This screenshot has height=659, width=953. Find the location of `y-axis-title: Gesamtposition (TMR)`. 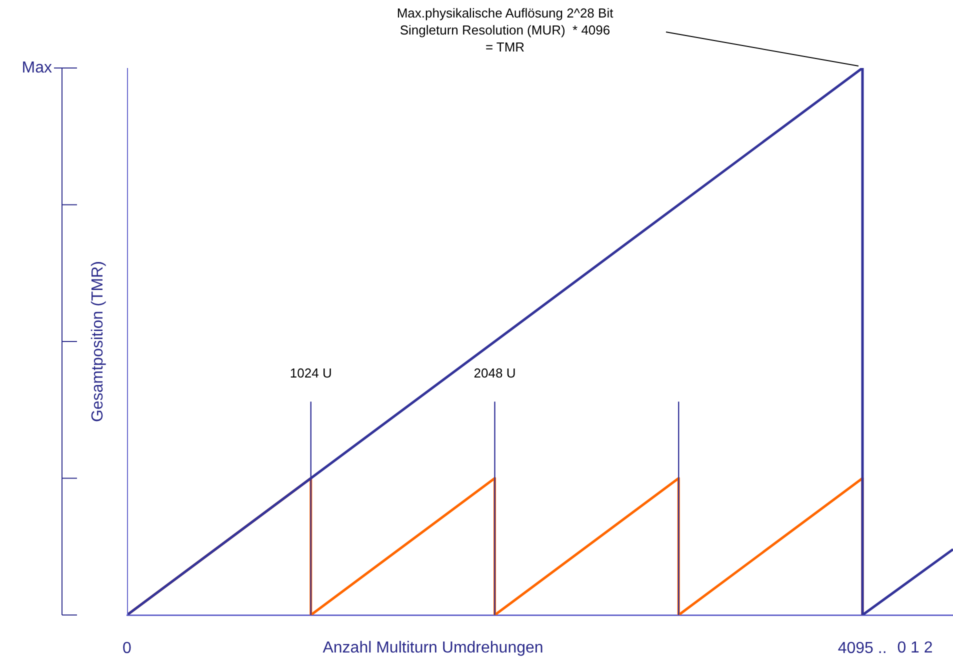

y-axis-title: Gesamtposition (TMR) is located at coordinates (97, 341).